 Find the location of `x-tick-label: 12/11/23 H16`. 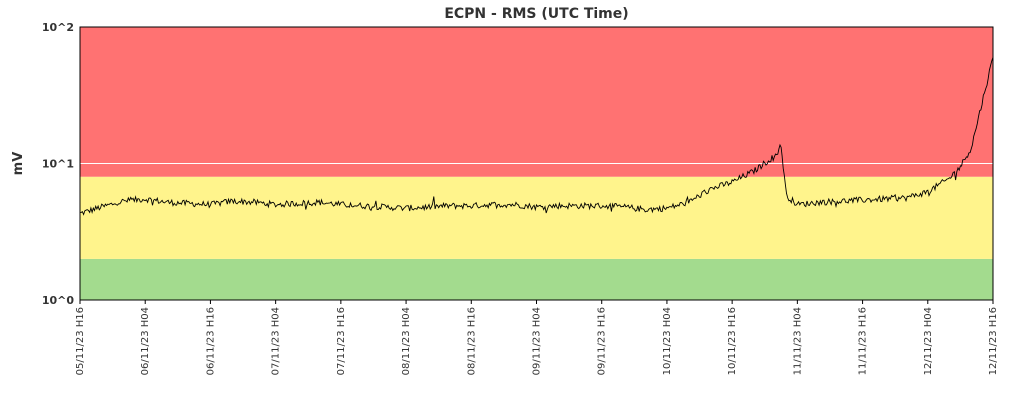

x-tick-label: 12/11/23 H16 is located at coordinates (993, 341).